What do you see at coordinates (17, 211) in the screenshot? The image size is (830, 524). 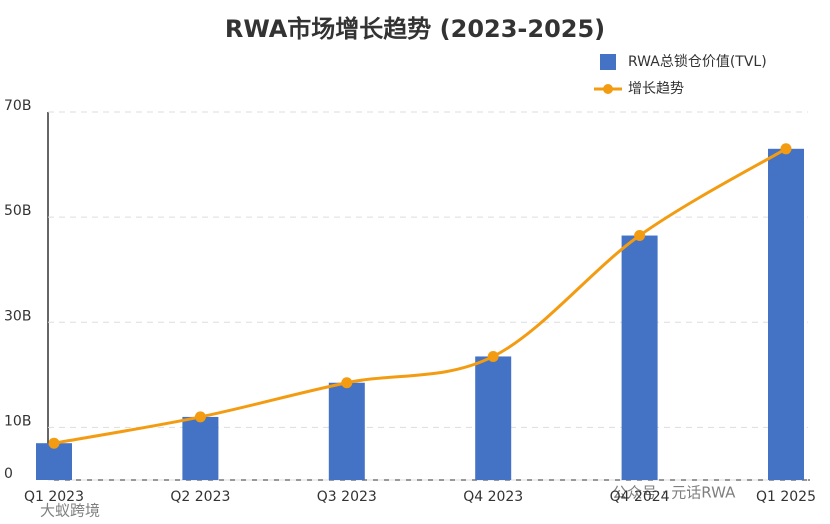 I see `y-tick-label: 50B` at bounding box center [17, 211].